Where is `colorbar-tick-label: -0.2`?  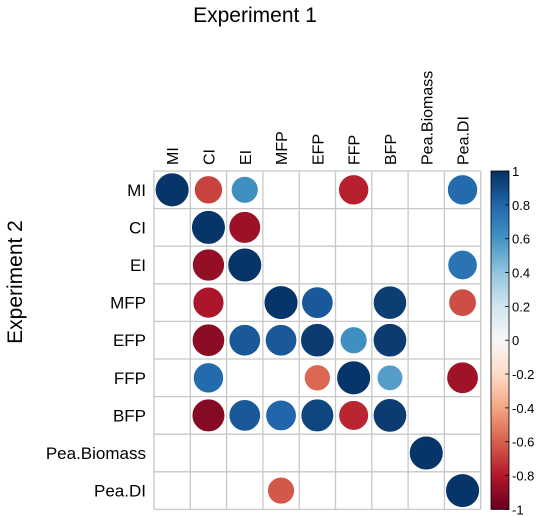 colorbar-tick-label: -0.2 is located at coordinates (523, 374).